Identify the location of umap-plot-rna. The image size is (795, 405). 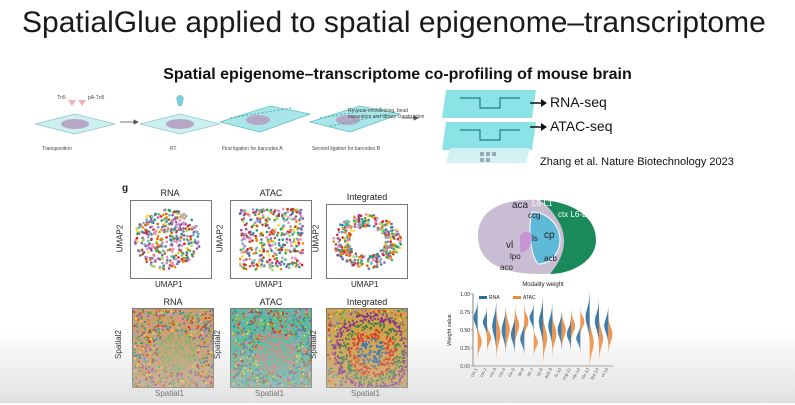
(171, 239).